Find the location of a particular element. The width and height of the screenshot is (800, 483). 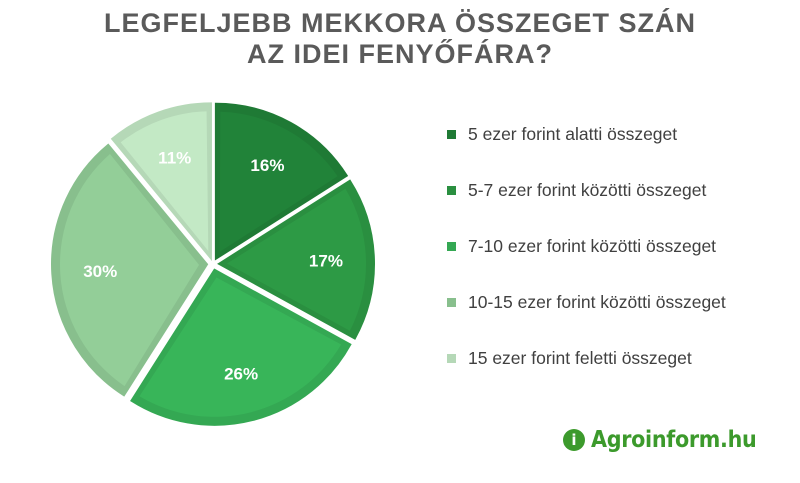

pie-slice-label: 11% is located at coordinates (174, 158).